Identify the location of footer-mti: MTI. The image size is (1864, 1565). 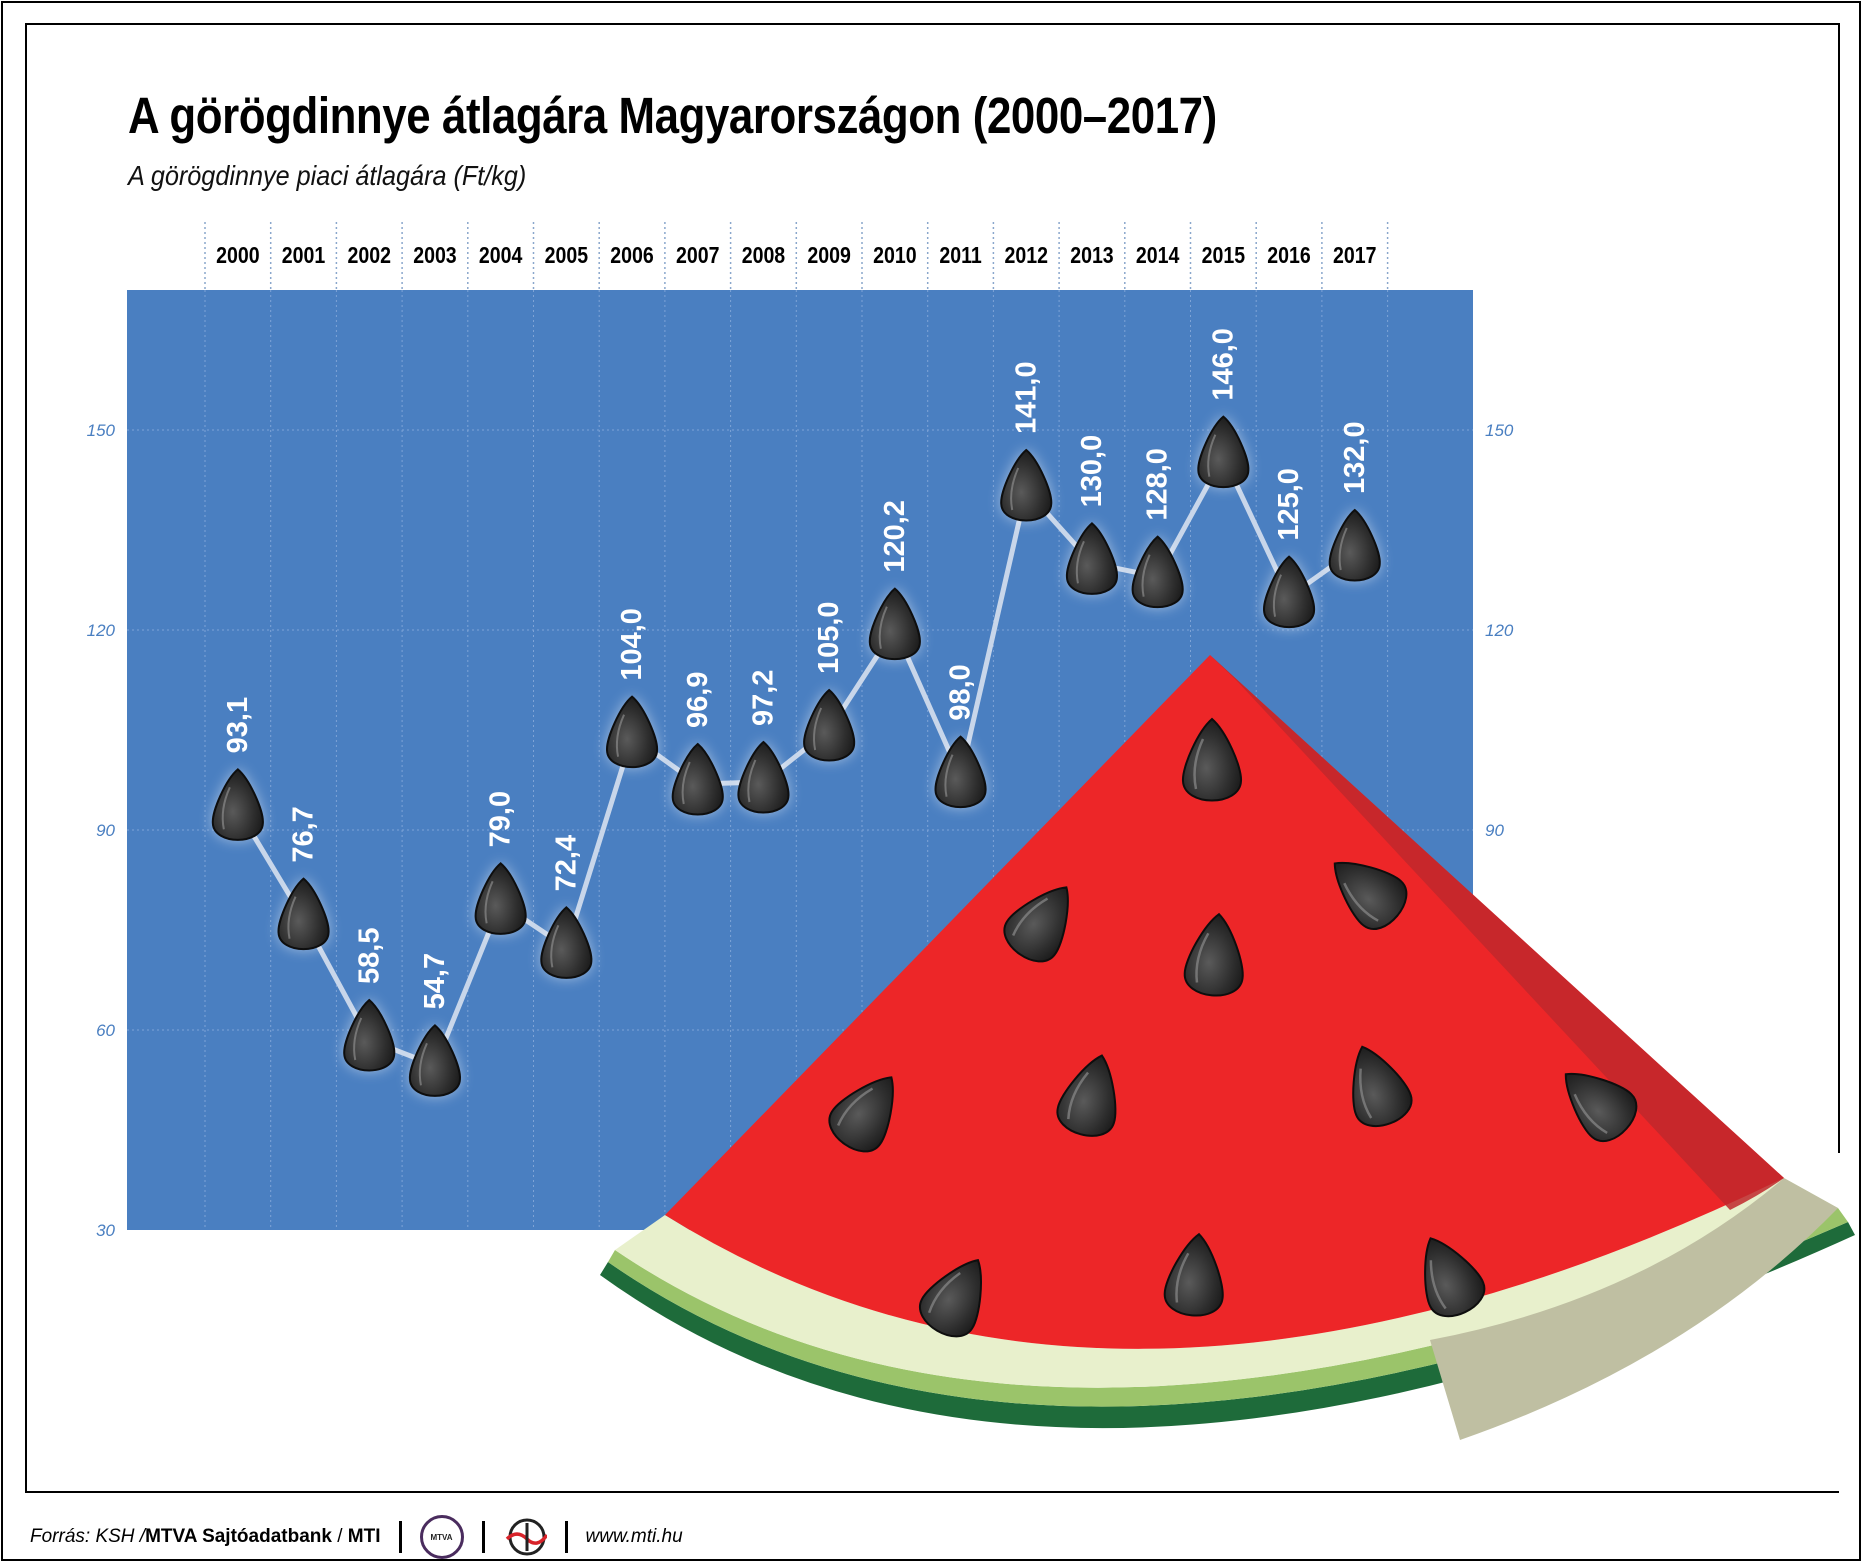
(364, 1536).